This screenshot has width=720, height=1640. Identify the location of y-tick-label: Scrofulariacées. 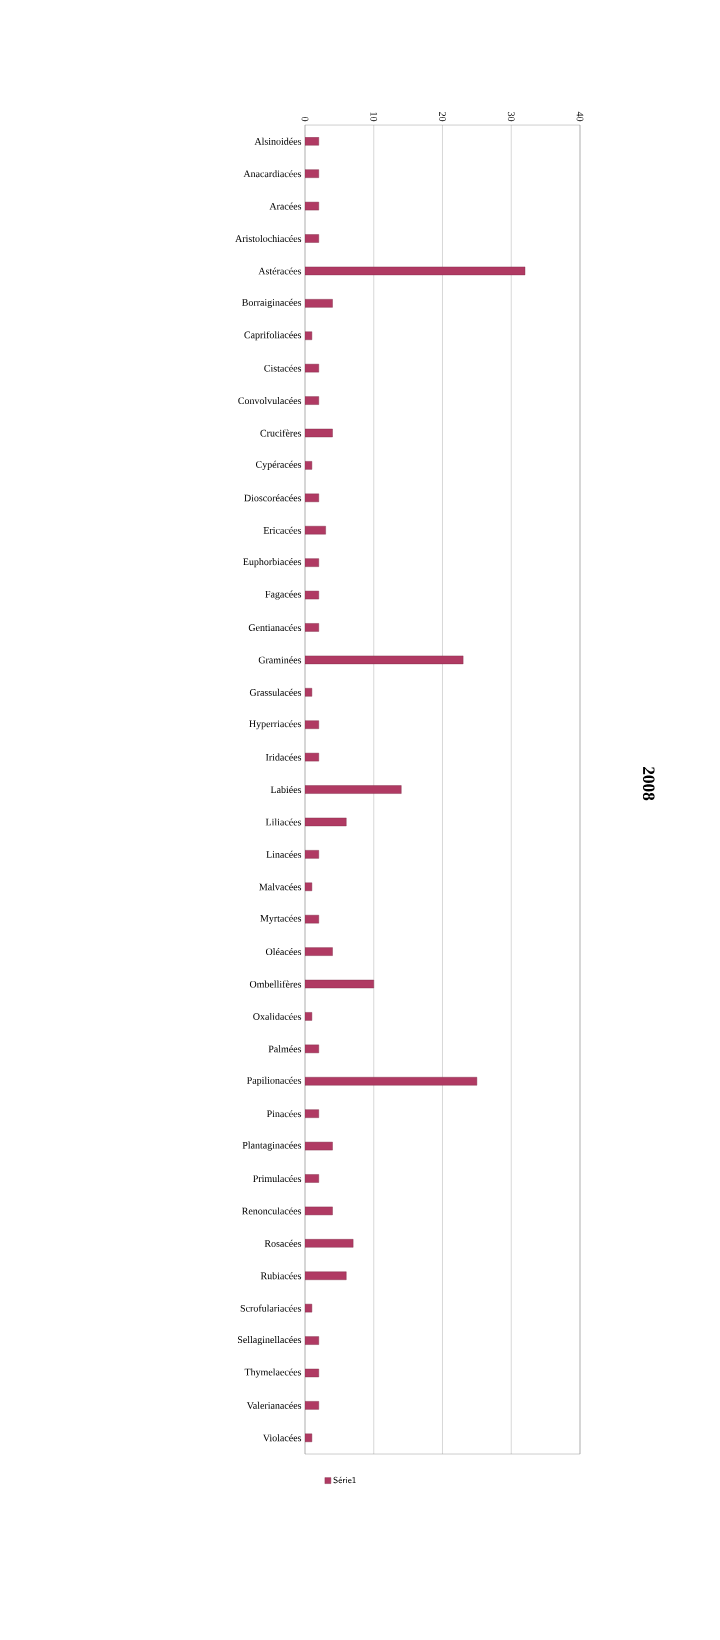
(271, 1308).